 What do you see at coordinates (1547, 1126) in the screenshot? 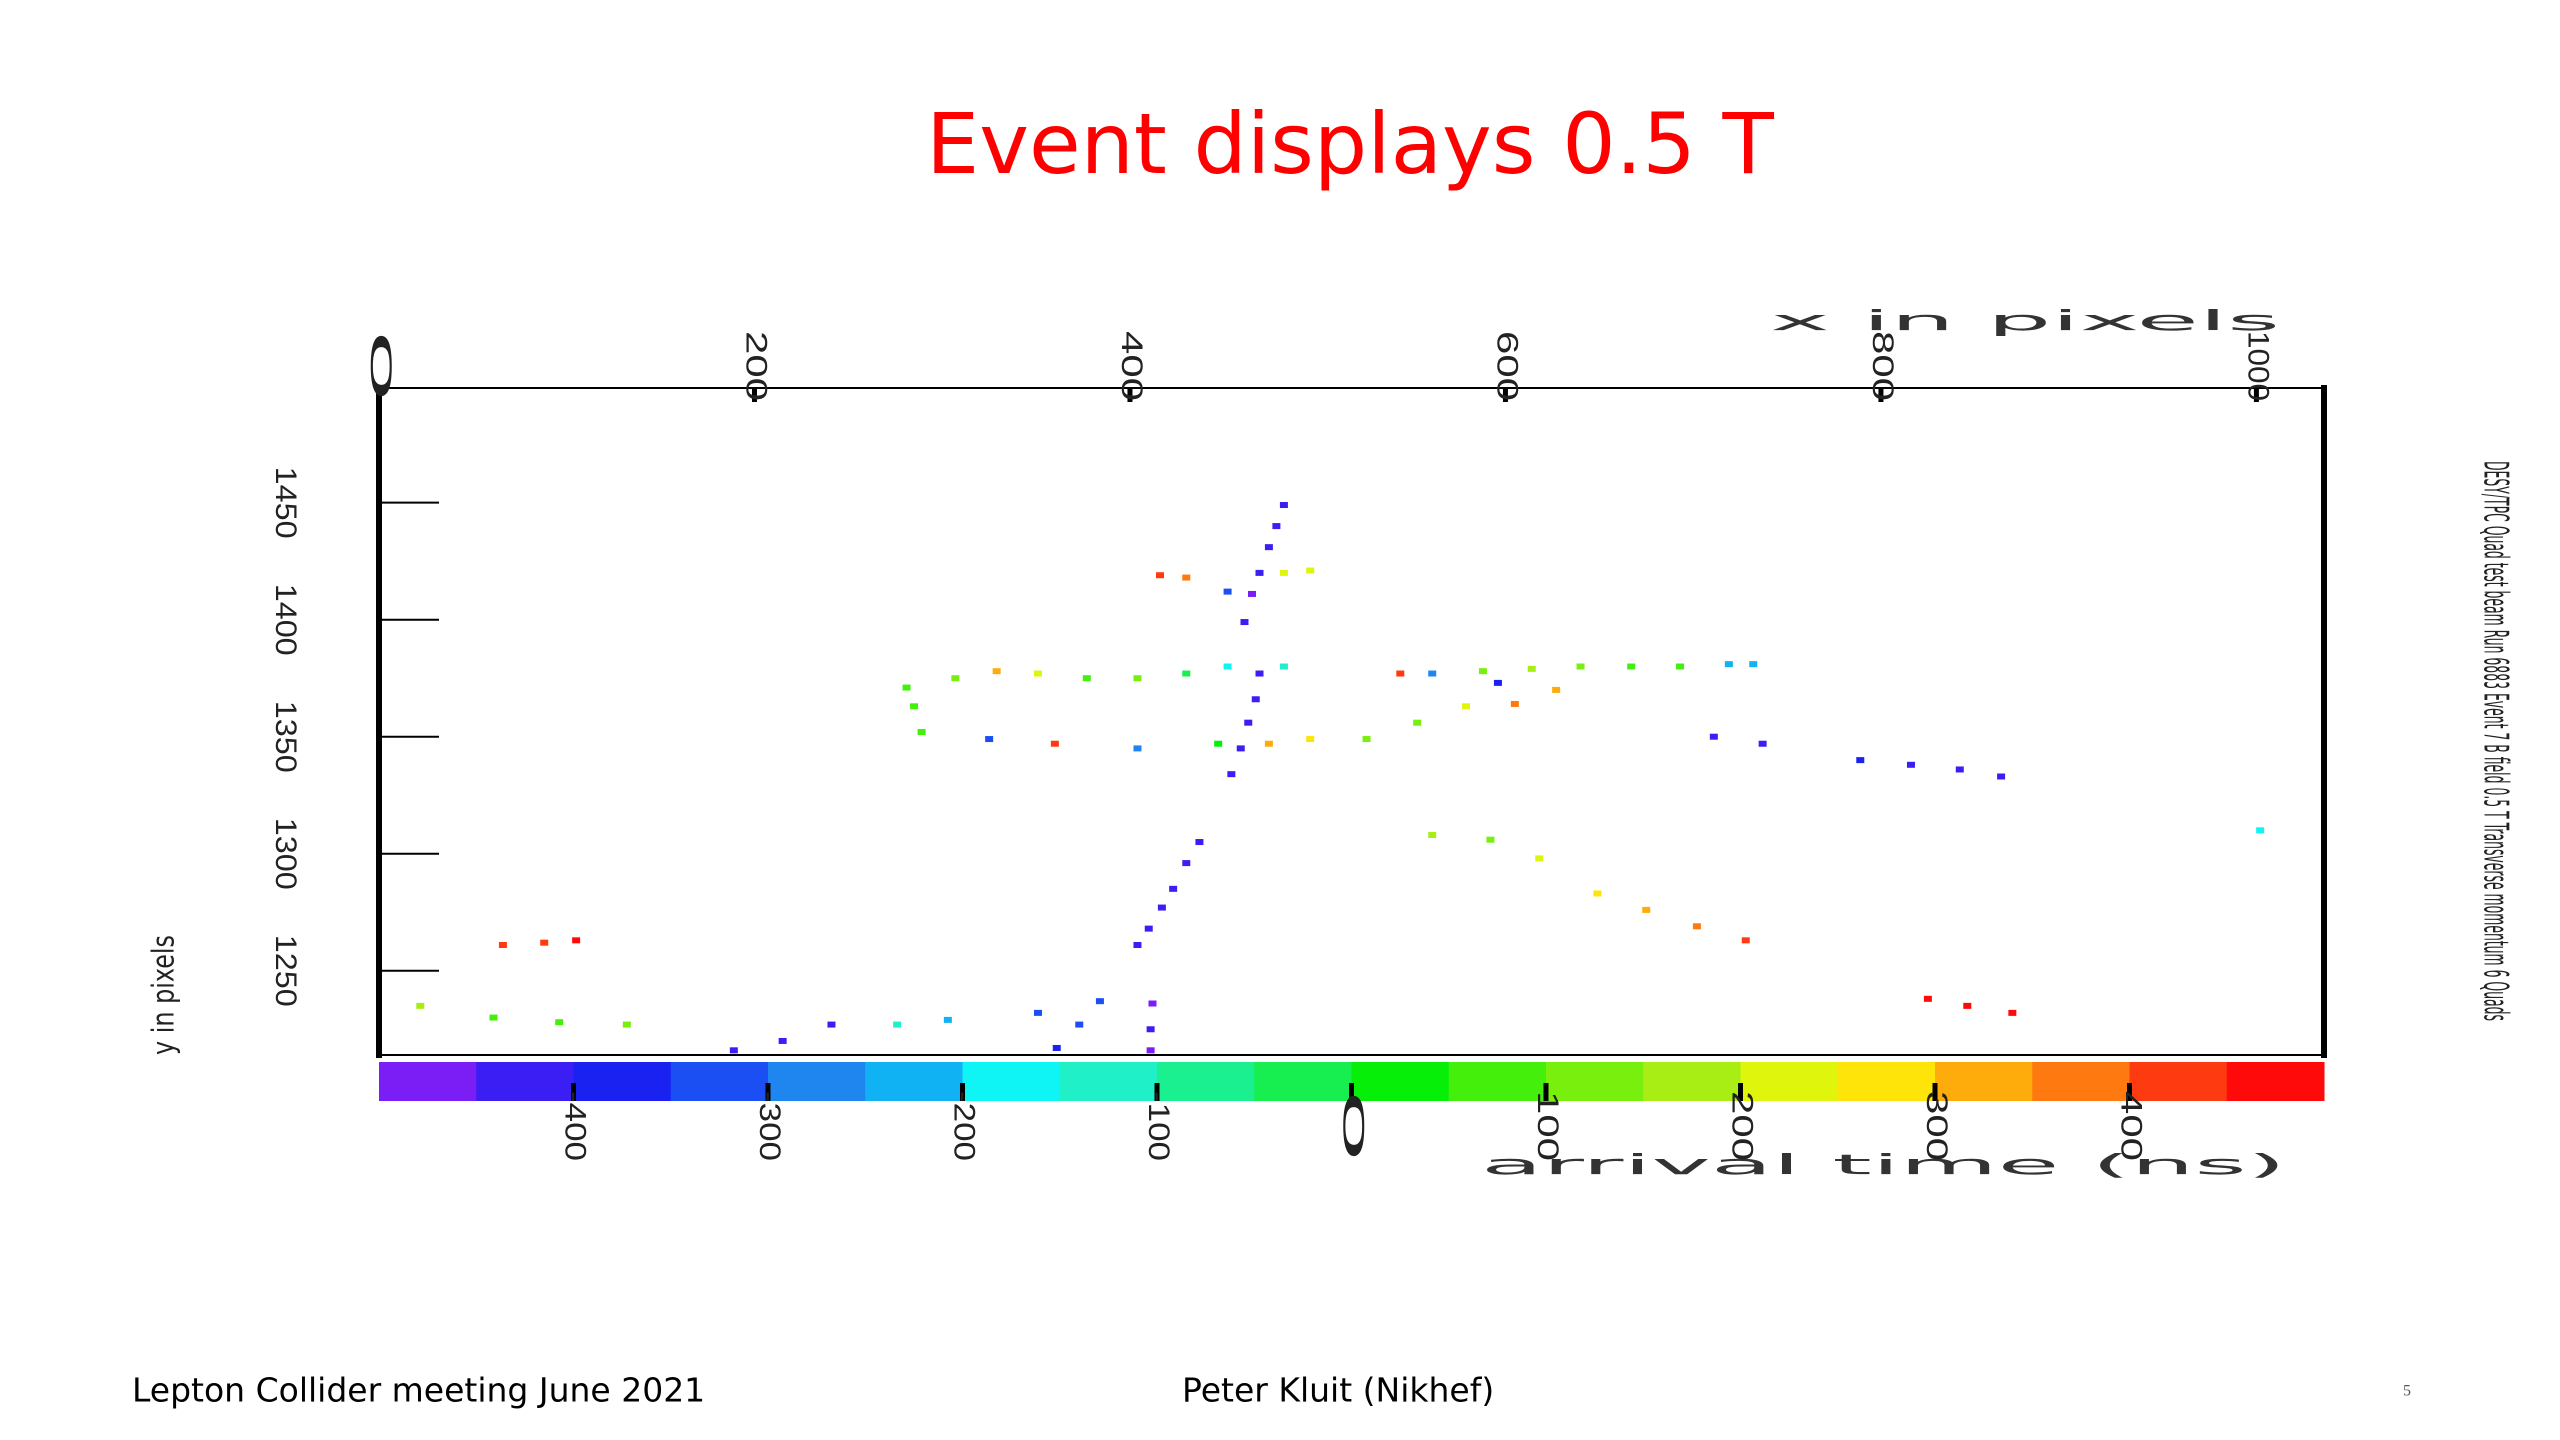
I see `colorbar-tick-label: 100` at bounding box center [1547, 1126].